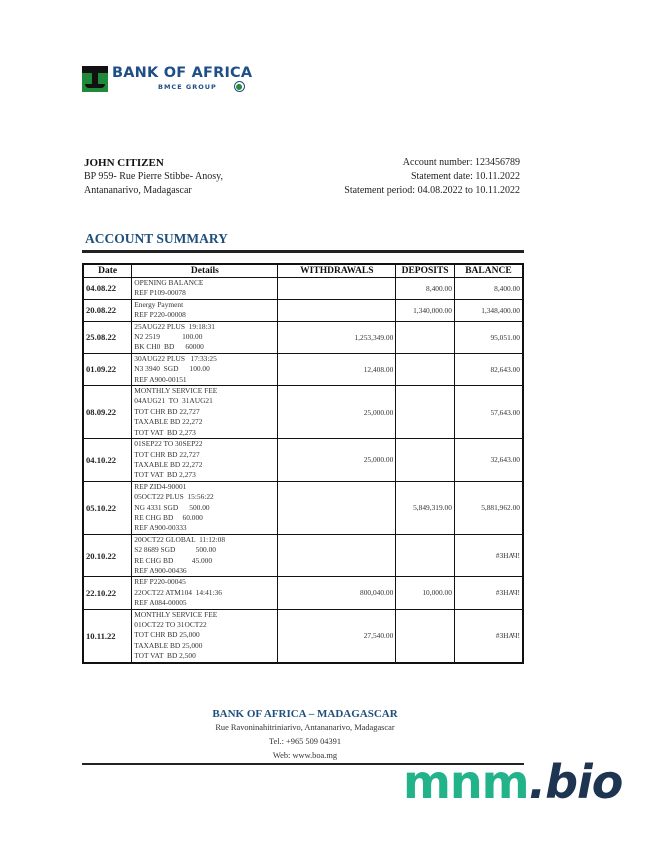  What do you see at coordinates (239, 86) in the screenshot?
I see `globe-icon` at bounding box center [239, 86].